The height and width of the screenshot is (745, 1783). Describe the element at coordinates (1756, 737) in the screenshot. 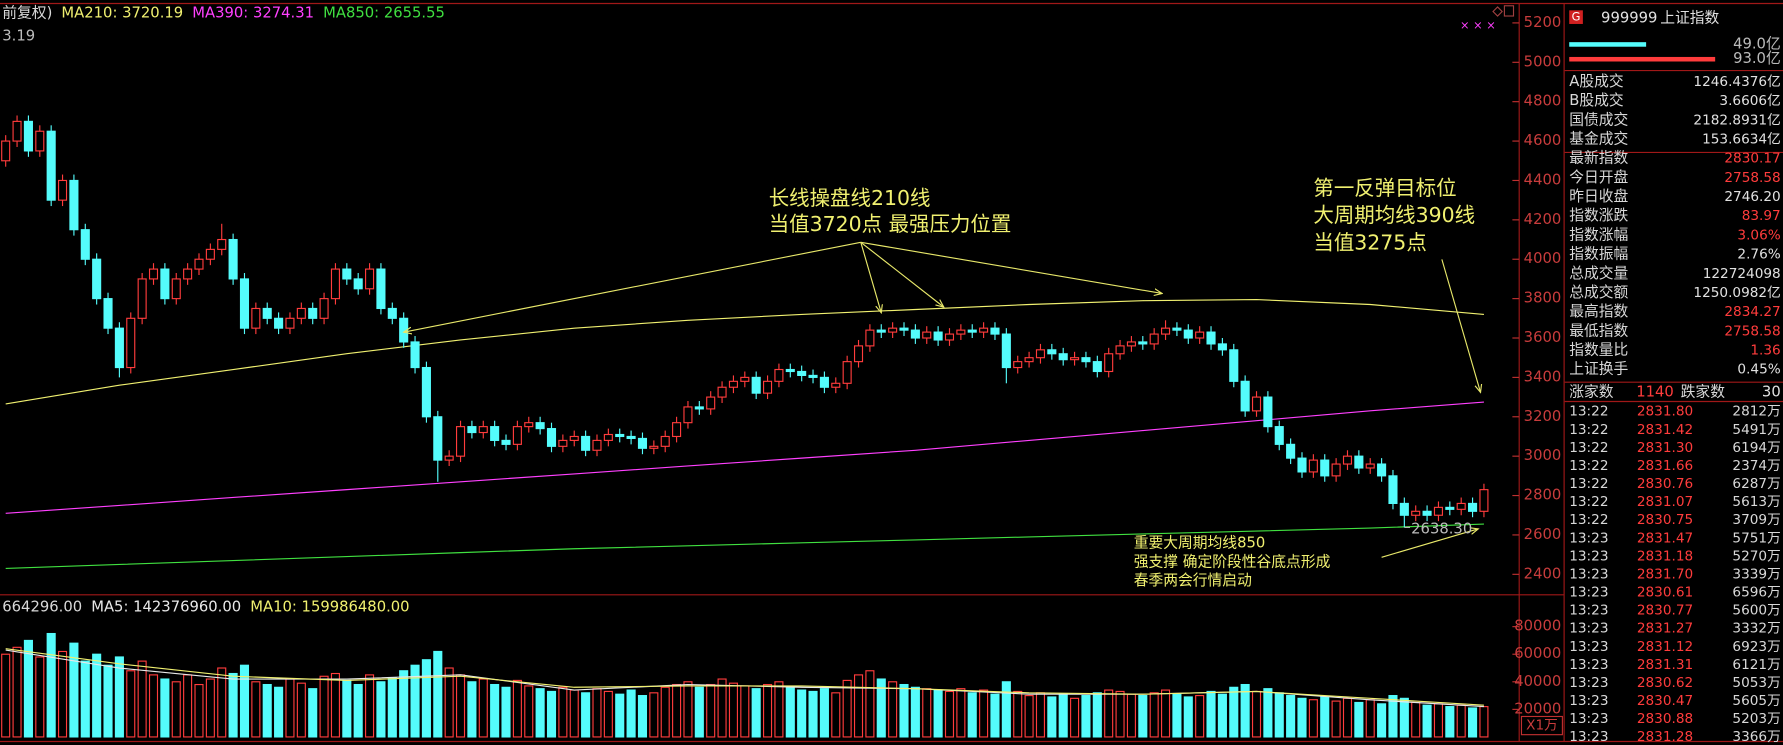

I see `tick-volume: 3366万` at that location.